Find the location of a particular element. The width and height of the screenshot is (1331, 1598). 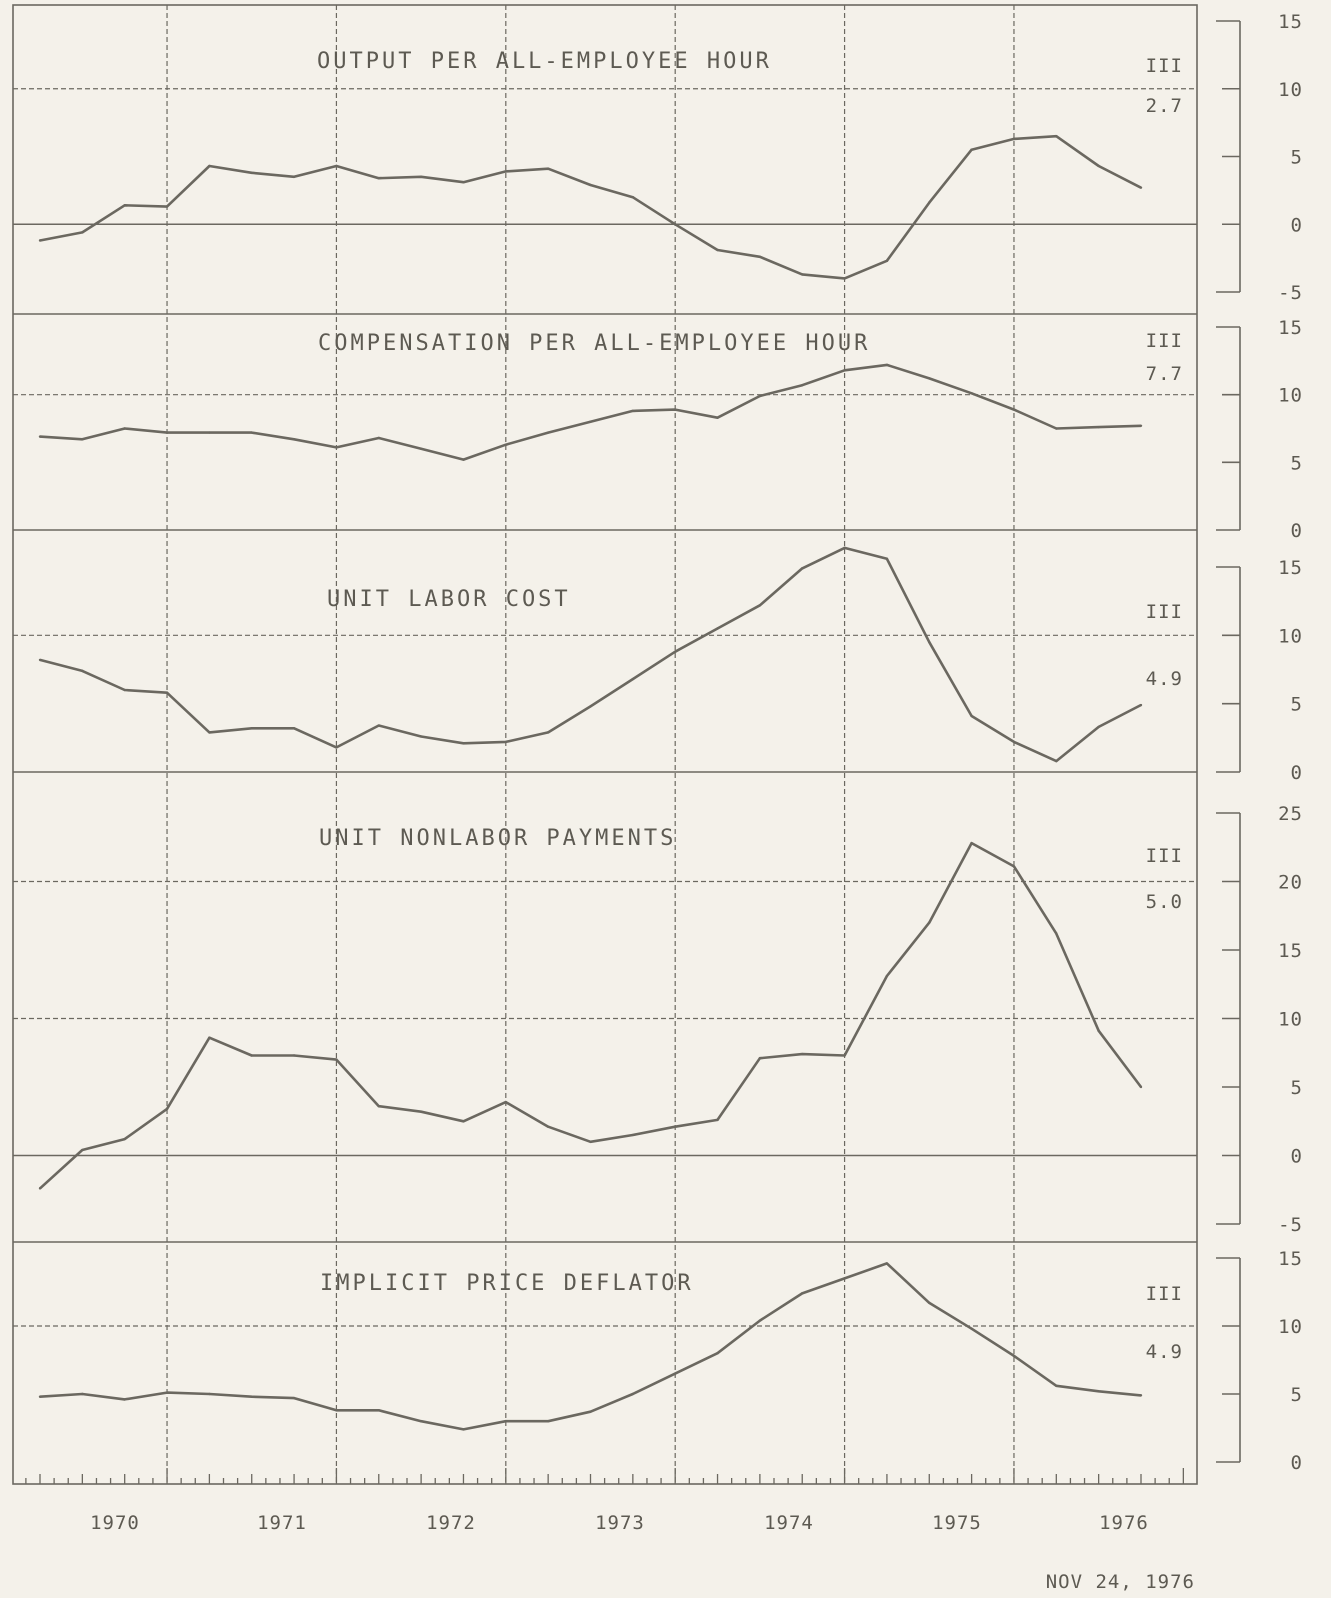

y-tick-label-2-5: 5 is located at coordinates (1297, 705).